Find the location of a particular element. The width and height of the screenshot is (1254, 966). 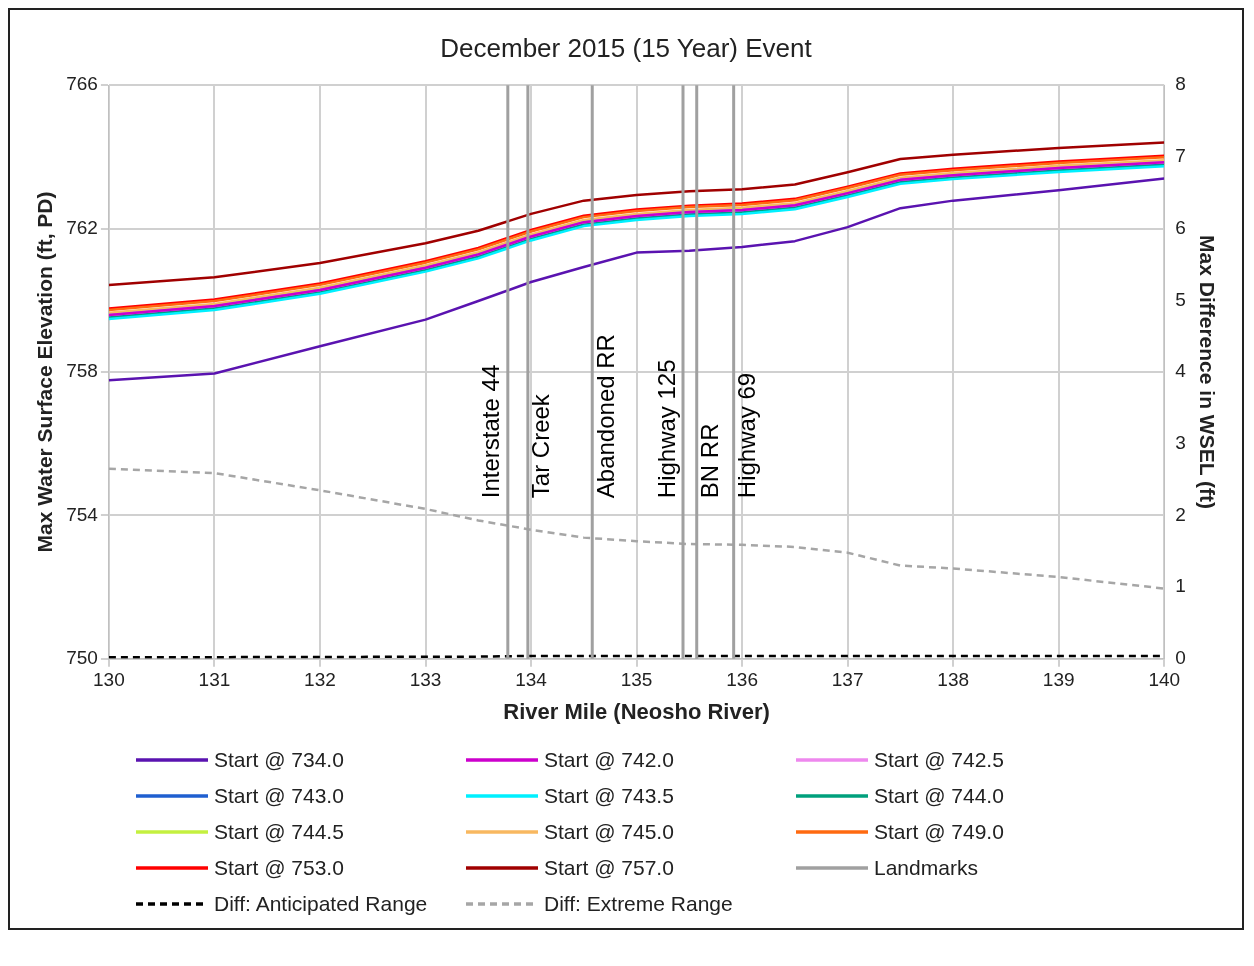

ref-line-label: Tar Creek is located at coordinates (541, 446).